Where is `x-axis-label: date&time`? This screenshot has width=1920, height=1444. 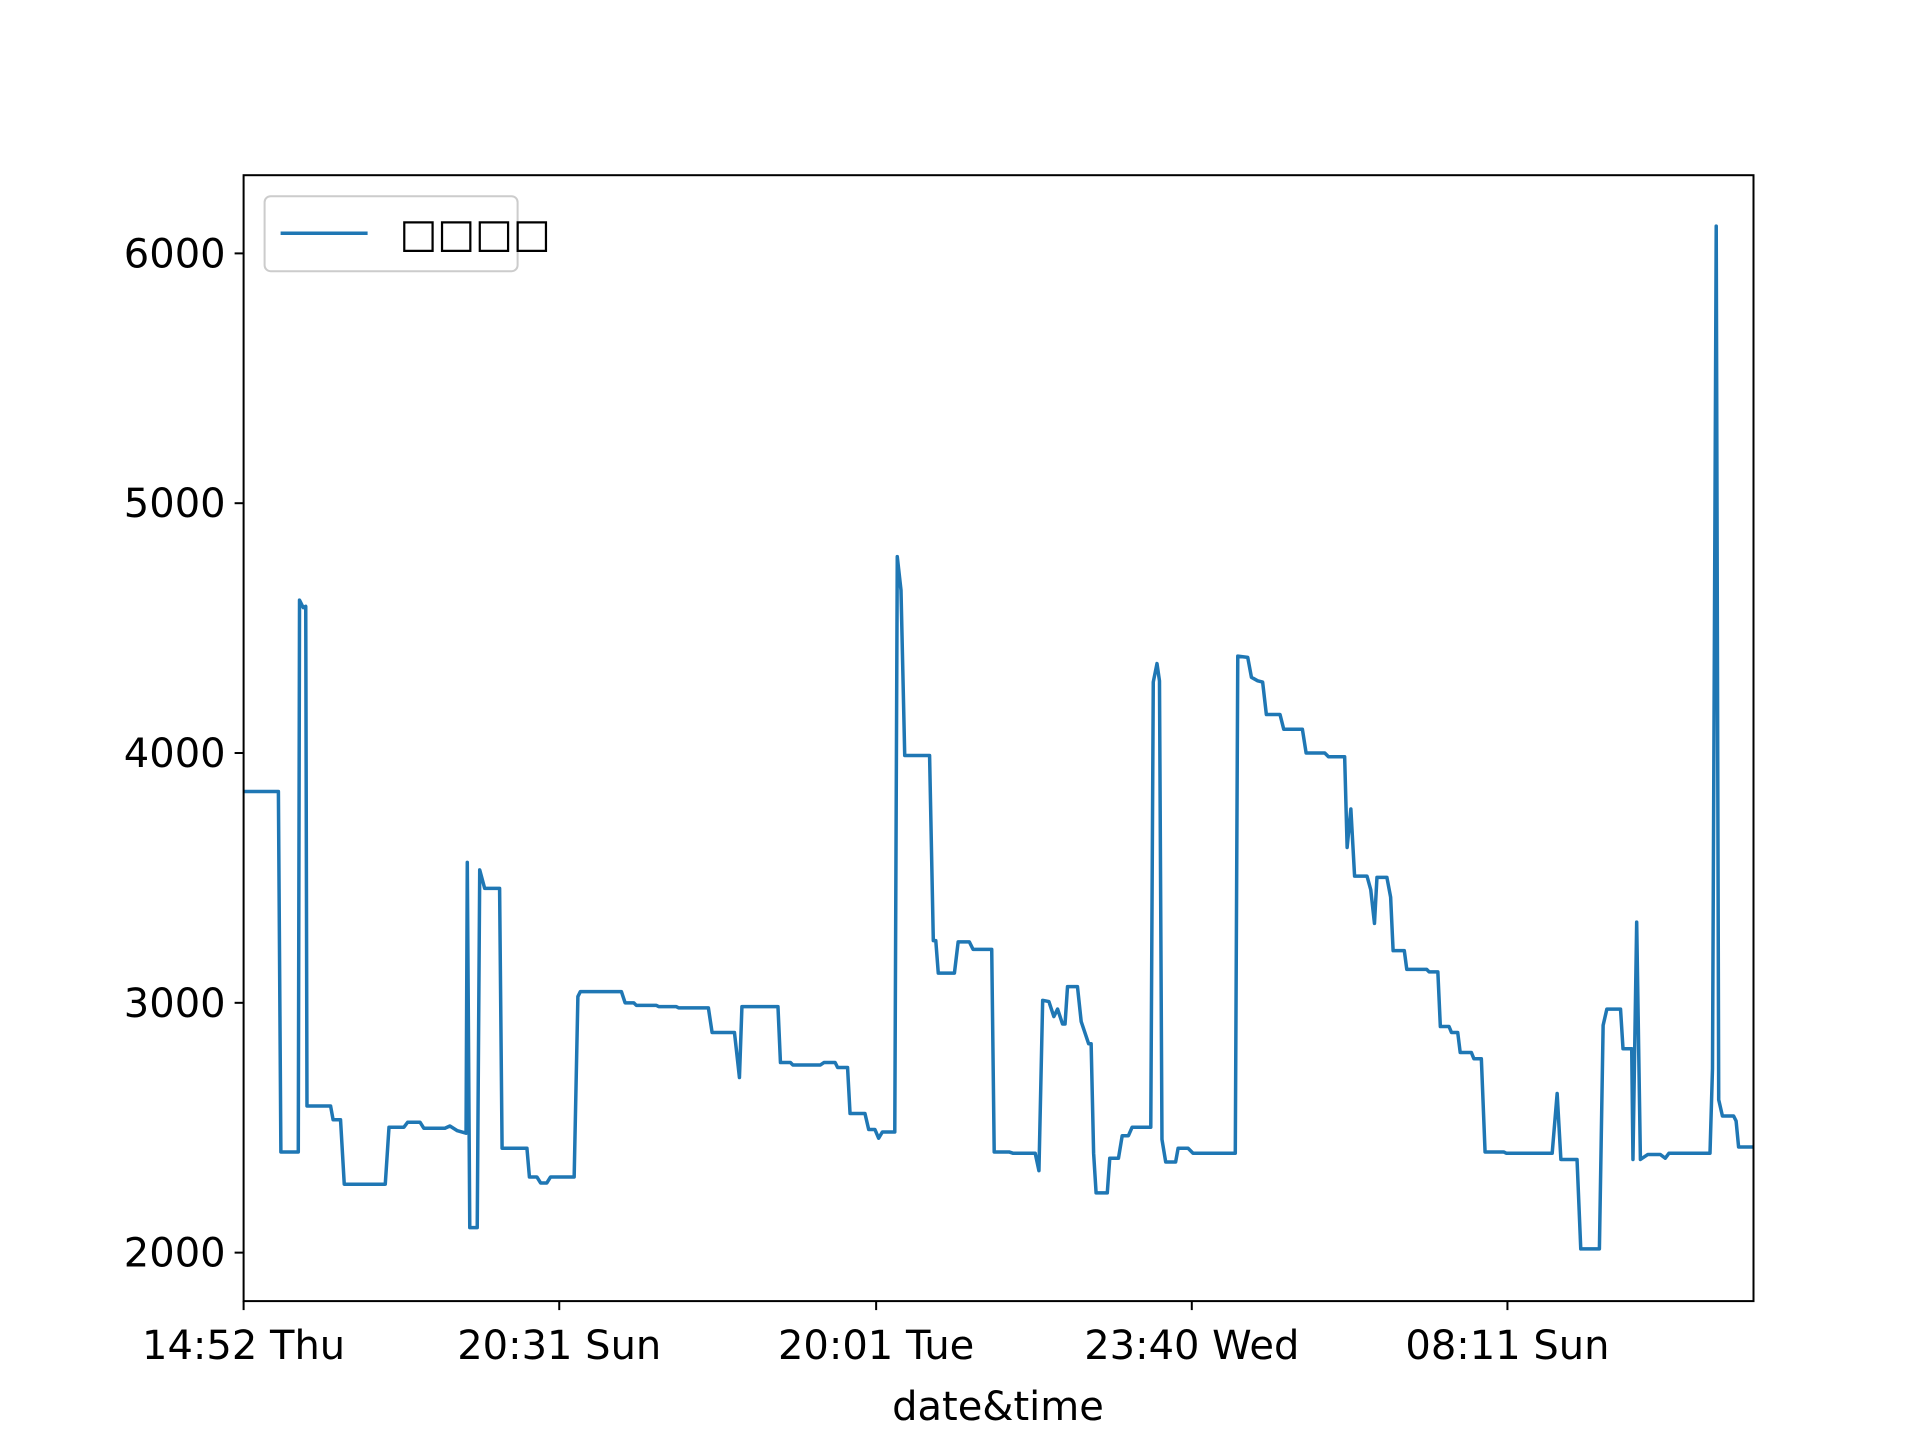 x-axis-label: date&time is located at coordinates (998, 1407).